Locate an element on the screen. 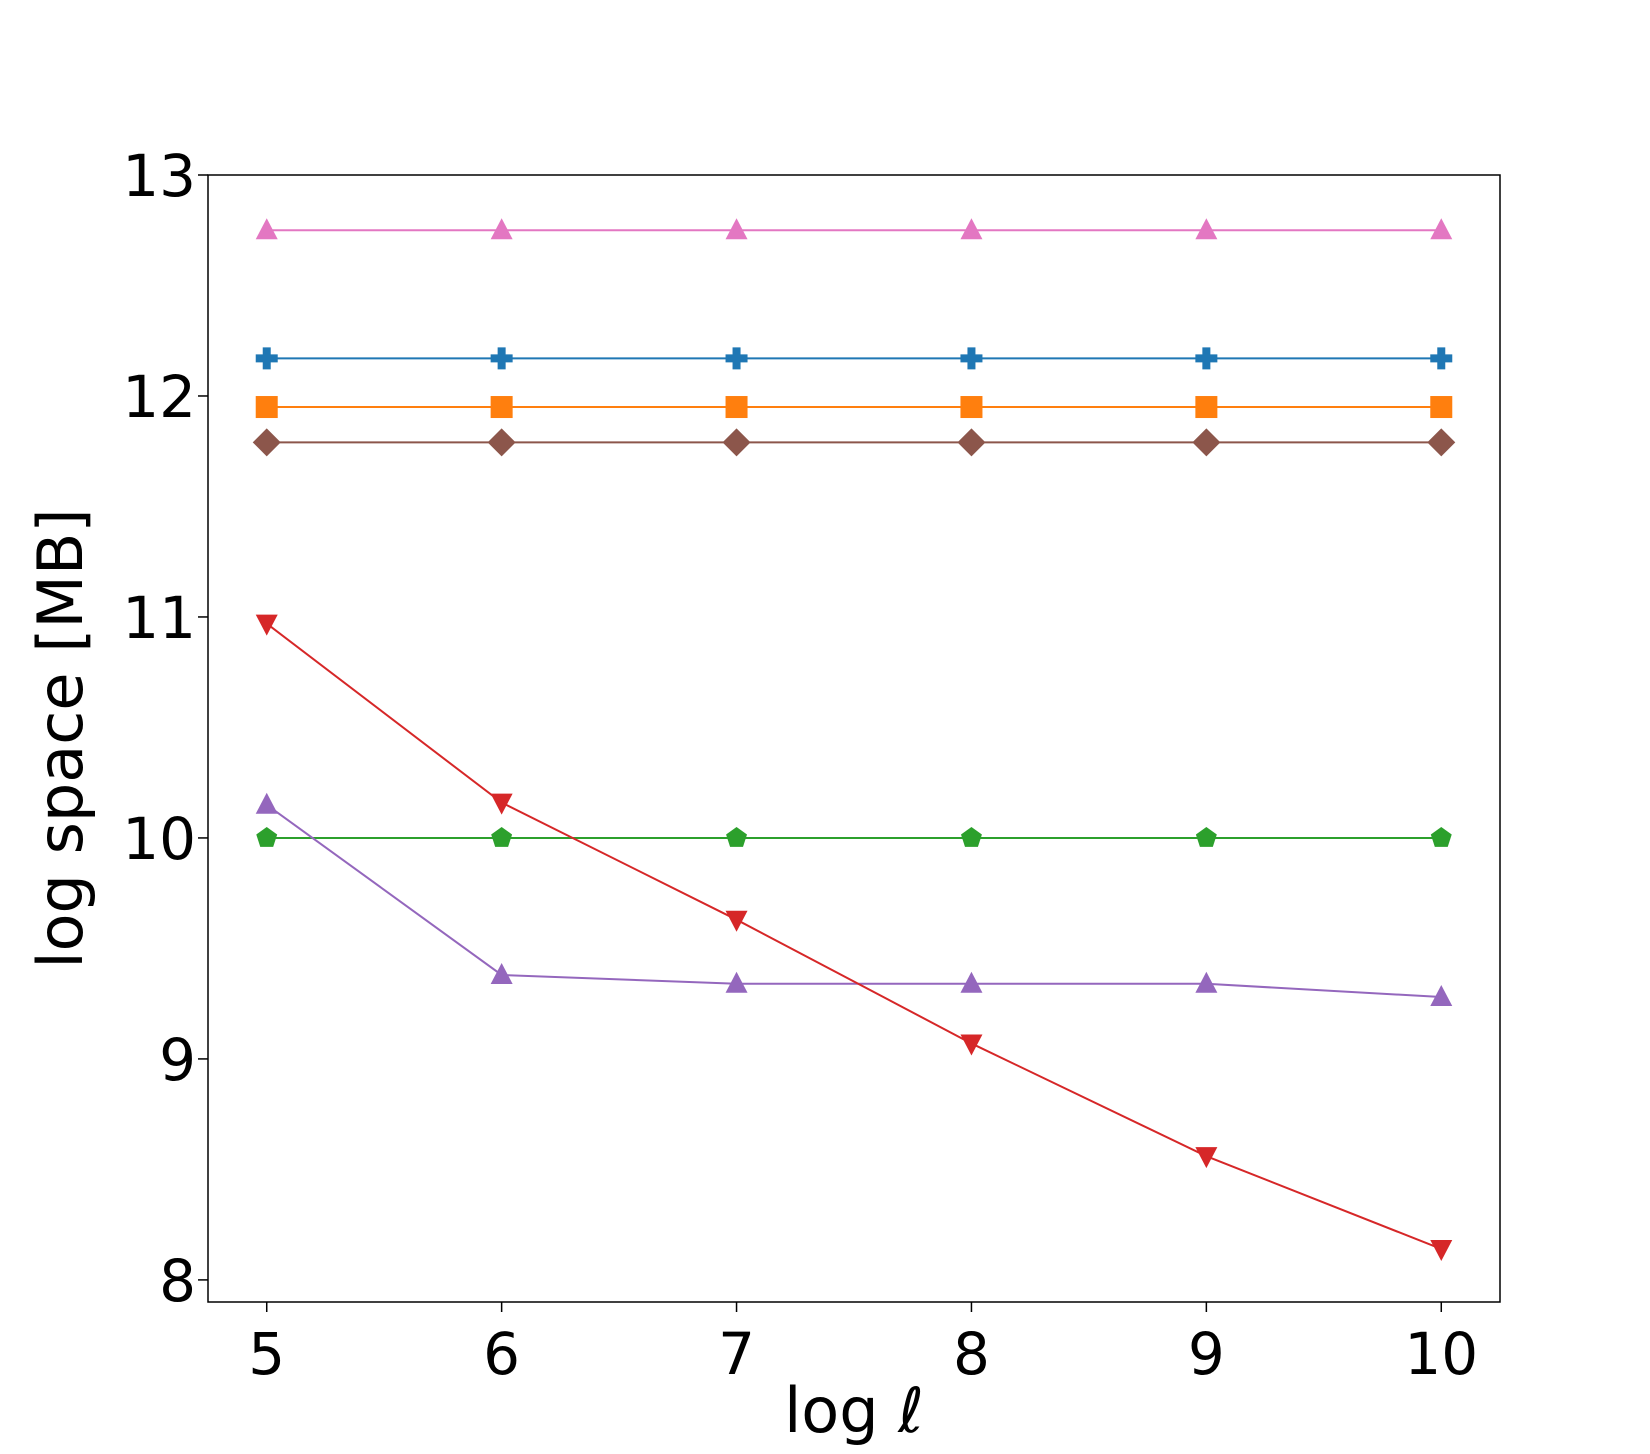 The width and height of the screenshot is (1650, 1454). x-tick-label: 5 is located at coordinates (266, 1354).